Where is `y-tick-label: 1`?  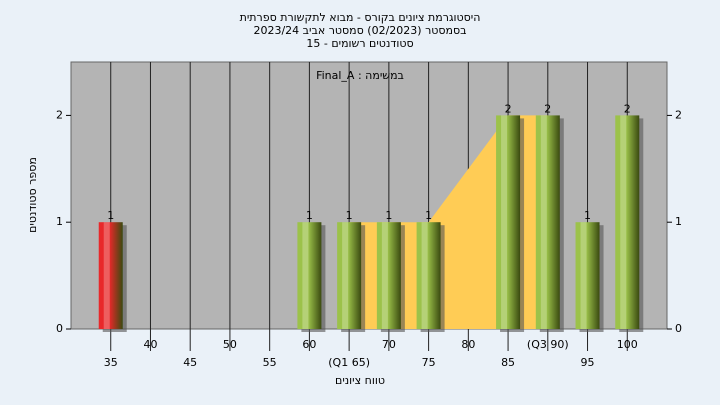
y-tick-label: 1 is located at coordinates (59, 221).